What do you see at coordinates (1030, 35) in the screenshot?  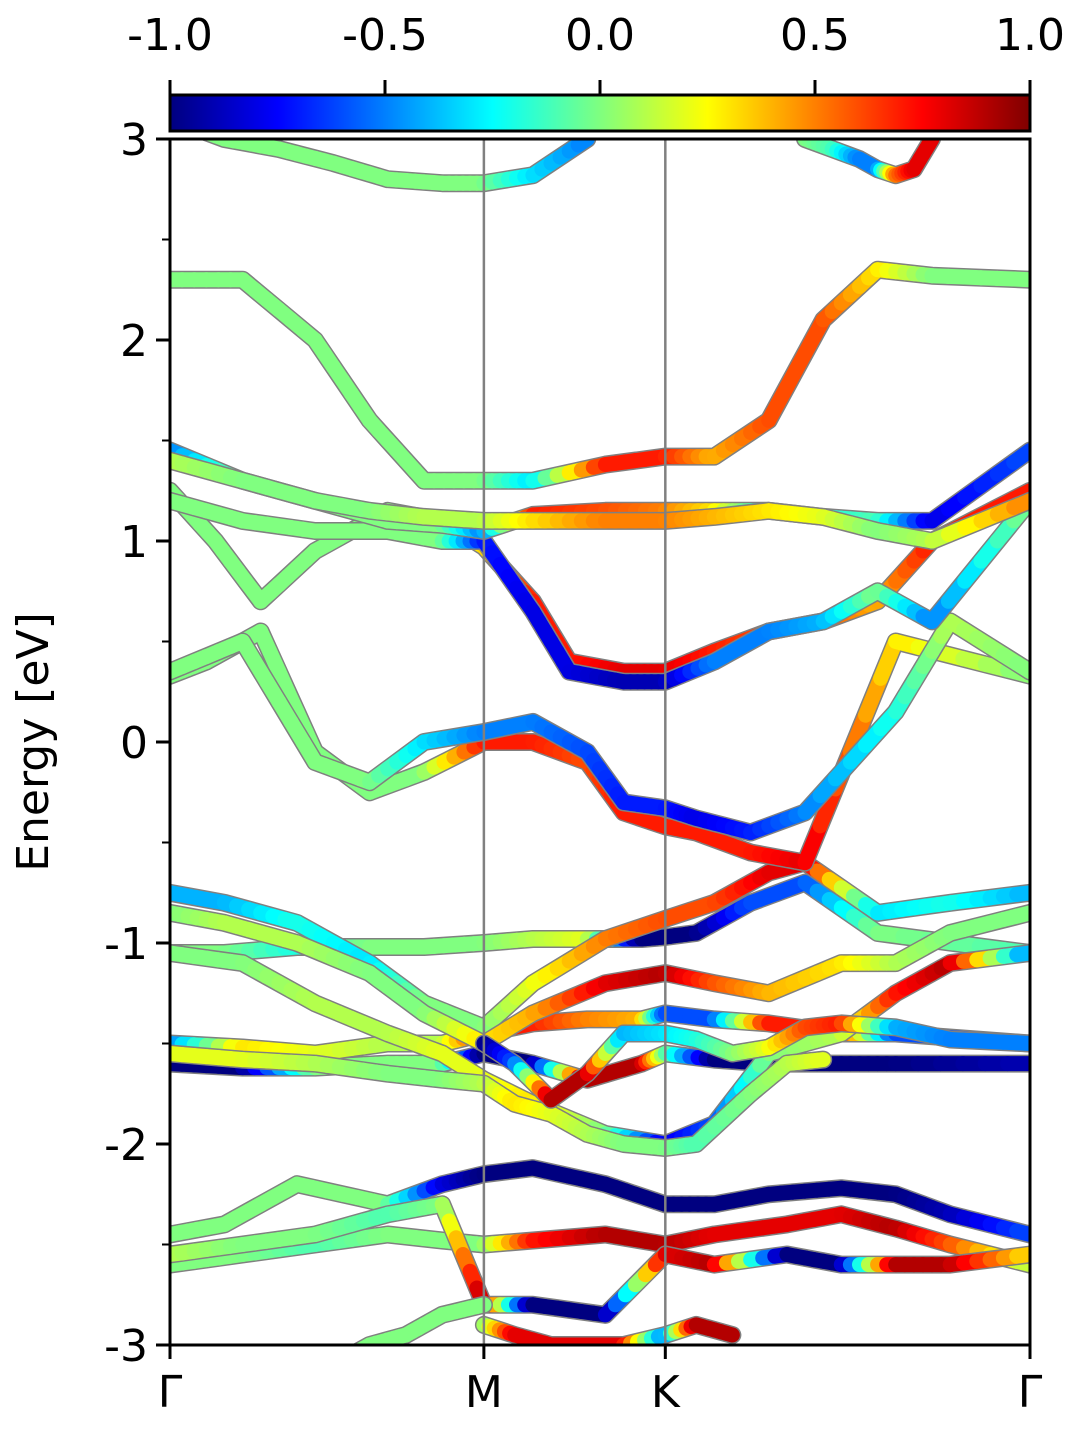 I see `colorbar-tick-label: 1.0` at bounding box center [1030, 35].